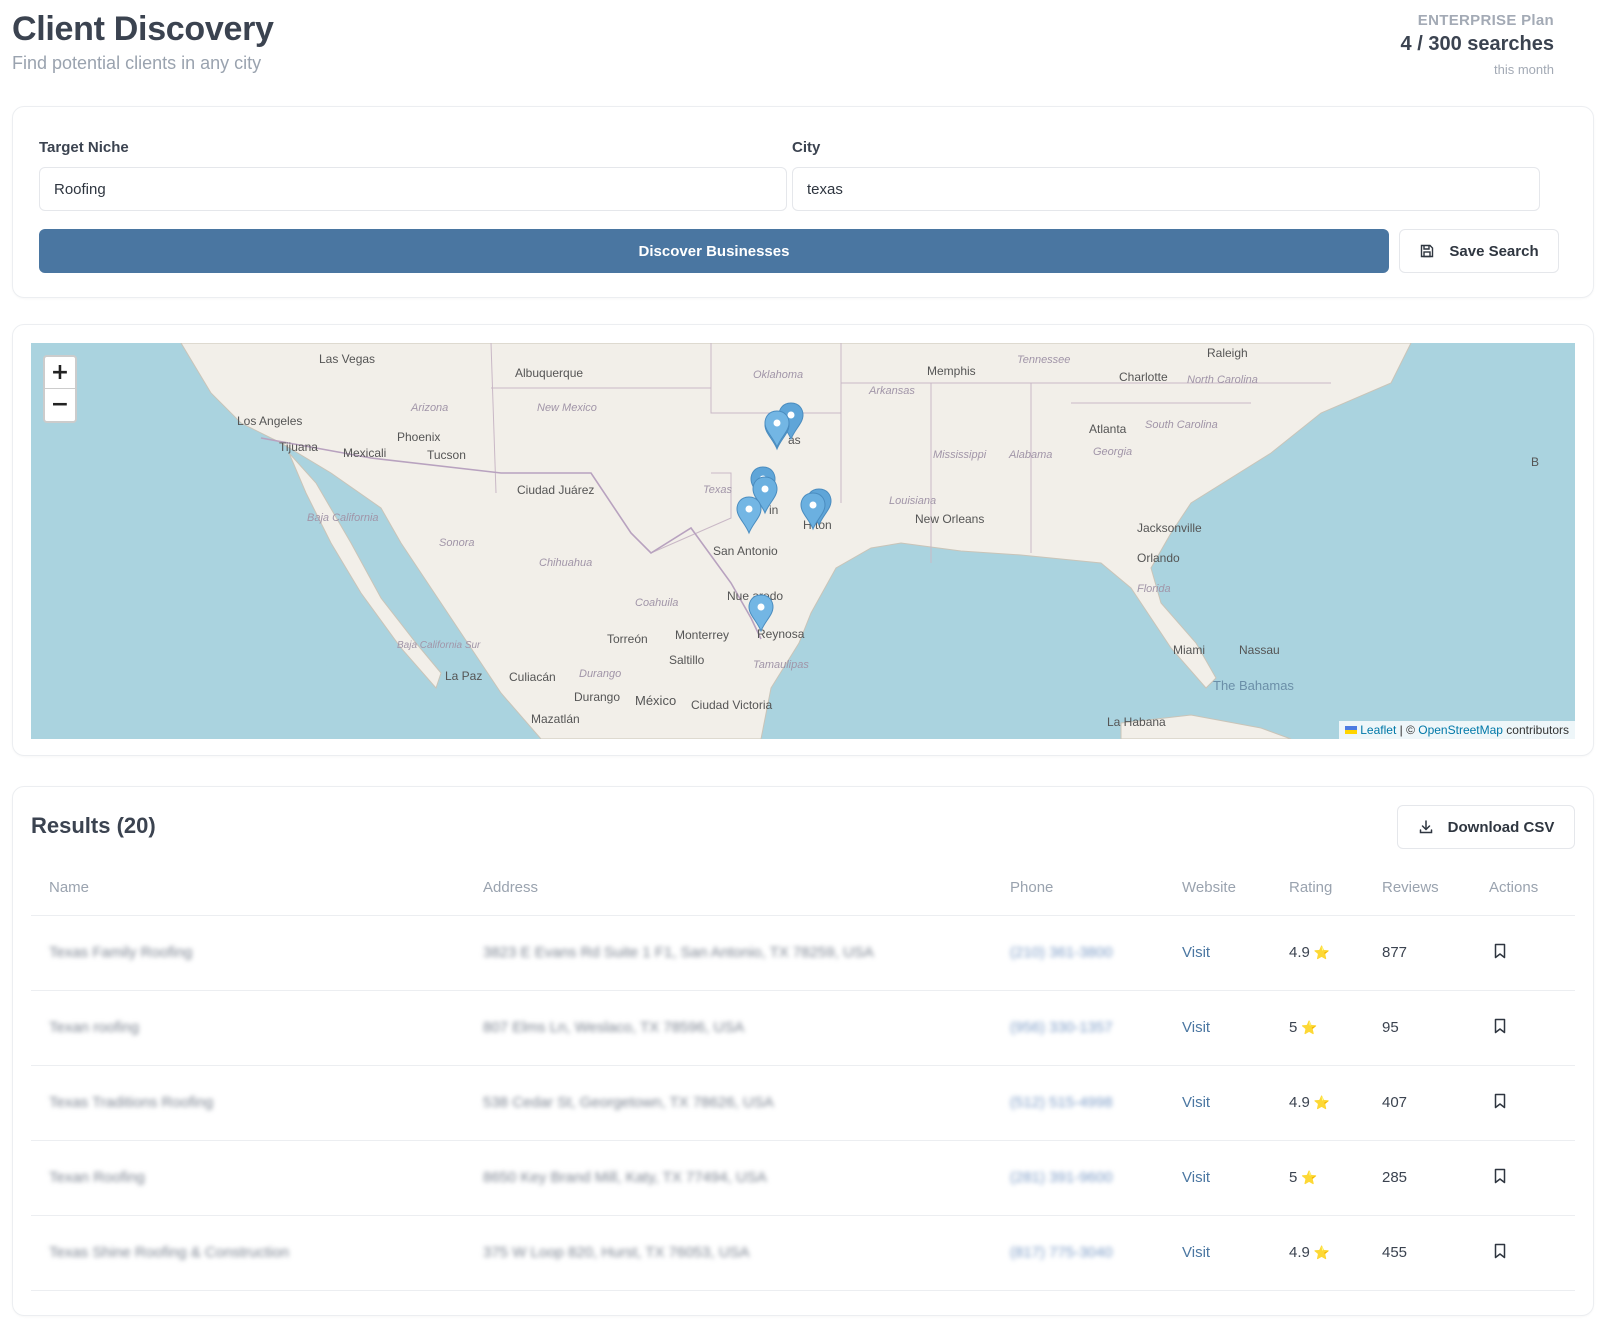 The height and width of the screenshot is (1326, 1600). I want to click on map-label: Orlando, so click(1158, 558).